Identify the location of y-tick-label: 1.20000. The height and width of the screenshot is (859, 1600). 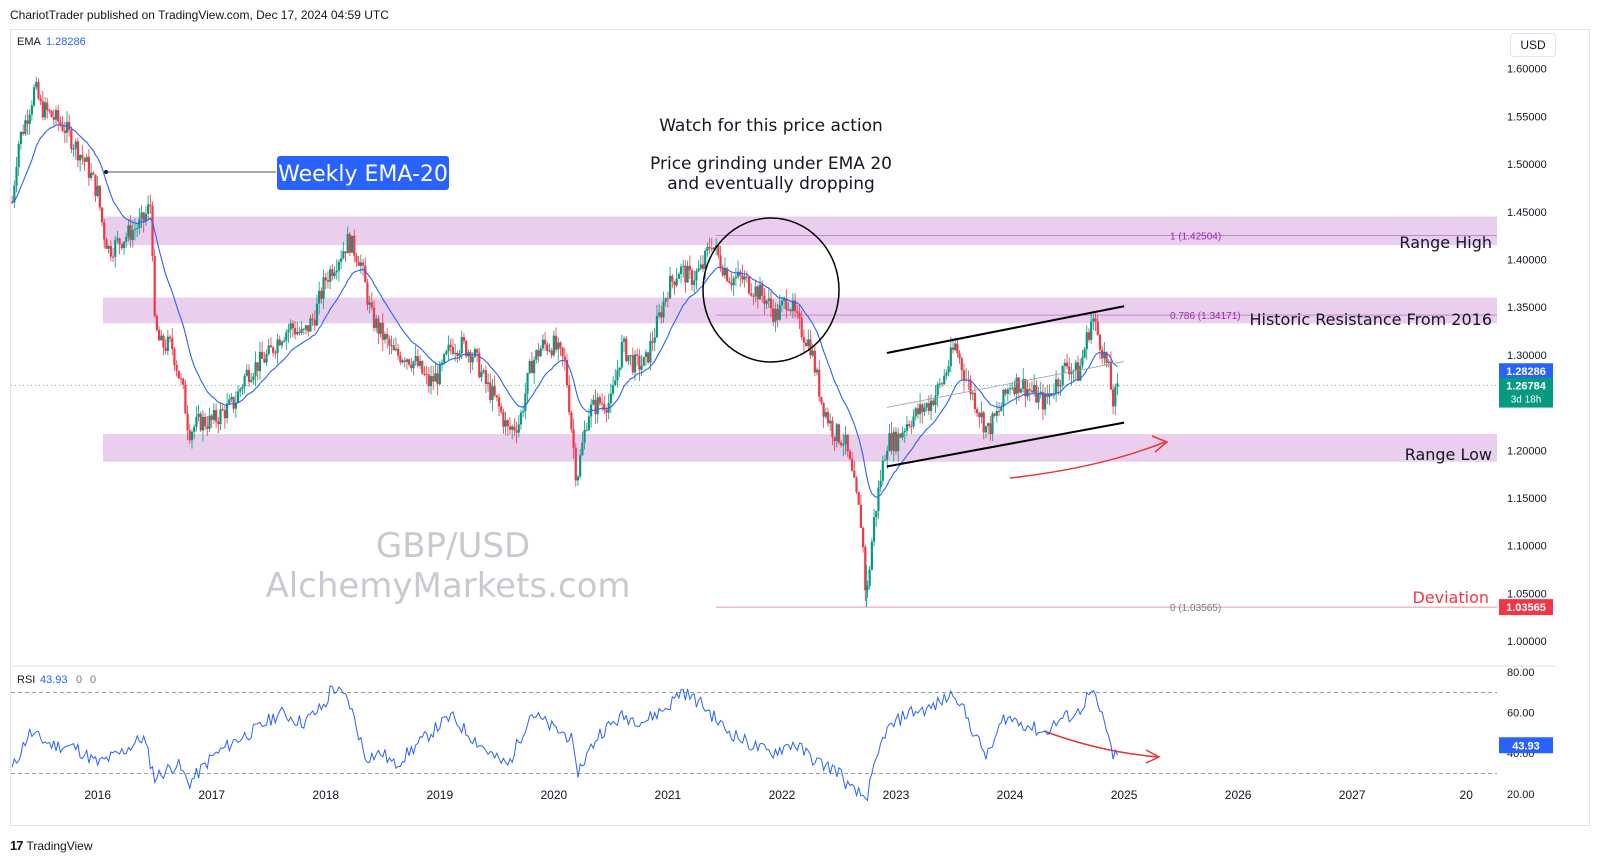
(1527, 451).